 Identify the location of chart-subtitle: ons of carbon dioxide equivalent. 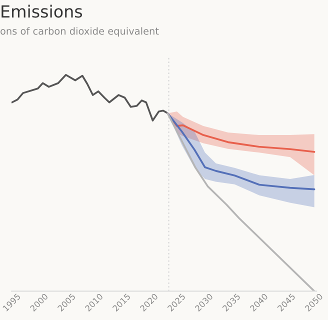
(79, 32).